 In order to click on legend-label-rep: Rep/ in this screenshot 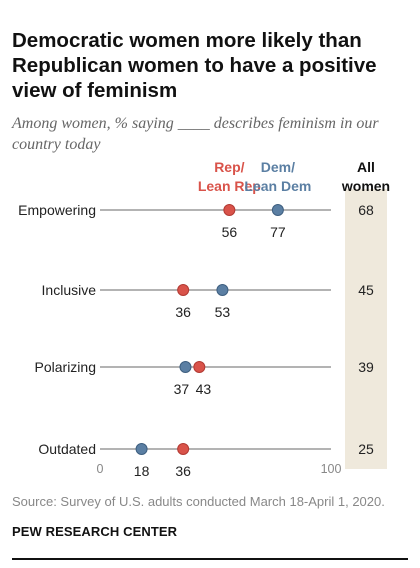, I will do `click(229, 167)`.